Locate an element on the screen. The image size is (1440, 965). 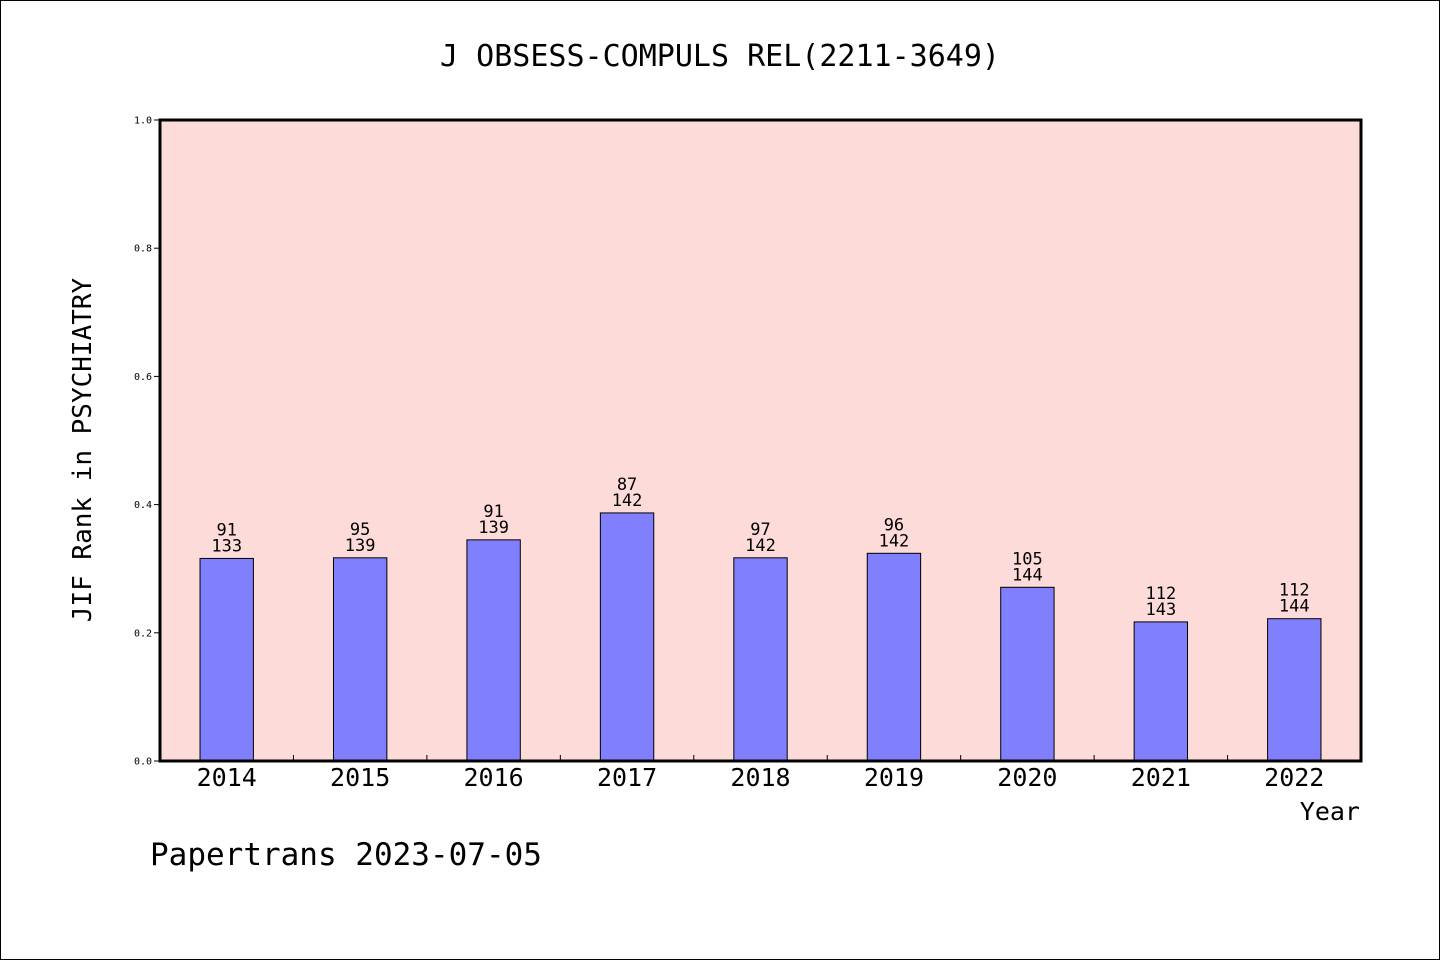
bar-label-rank: 96 is located at coordinates (894, 525).